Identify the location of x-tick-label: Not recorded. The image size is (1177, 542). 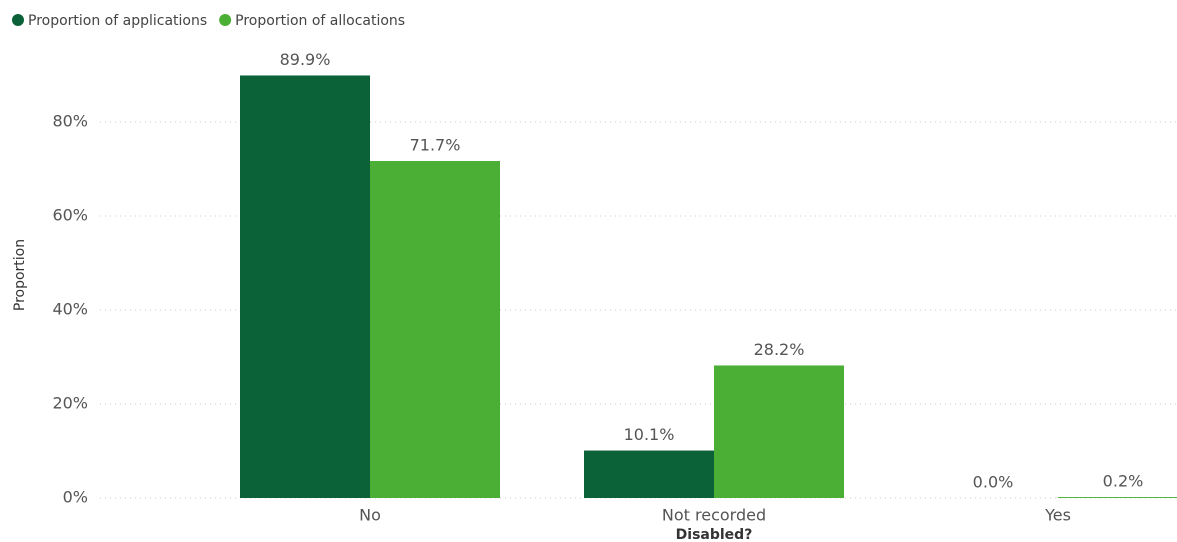
(714, 515).